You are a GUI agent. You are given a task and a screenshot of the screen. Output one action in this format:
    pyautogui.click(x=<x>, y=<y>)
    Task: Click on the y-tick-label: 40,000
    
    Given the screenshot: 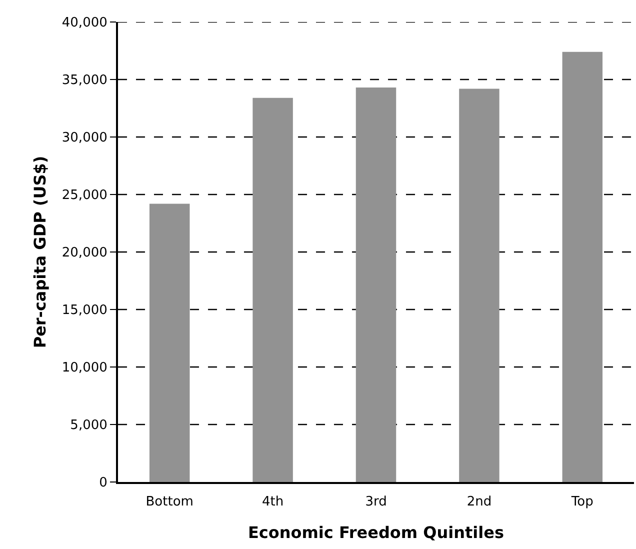 What is the action you would take?
    pyautogui.click(x=85, y=23)
    